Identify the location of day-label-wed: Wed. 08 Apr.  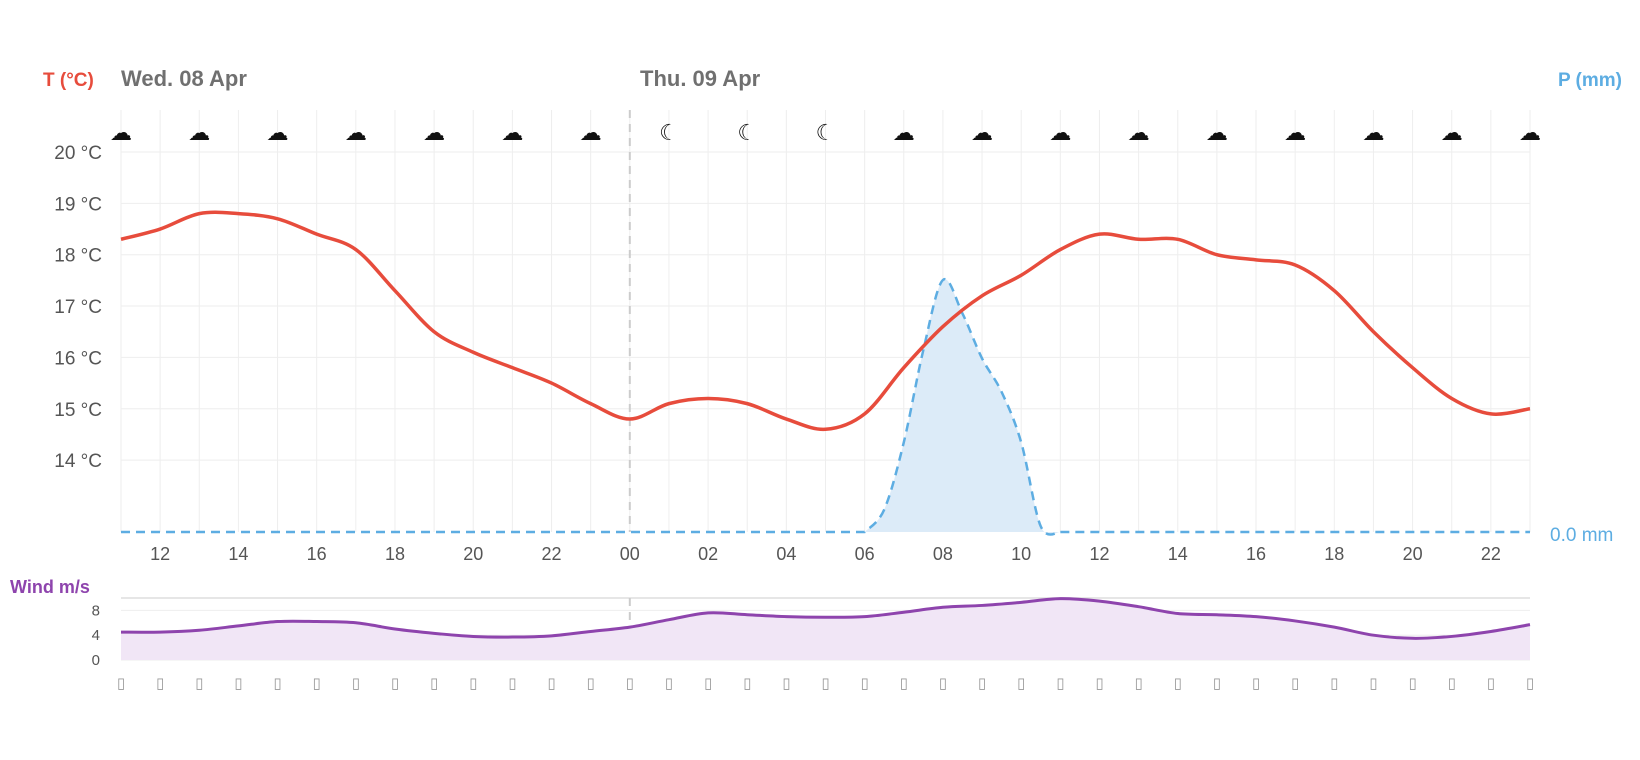
(184, 78).